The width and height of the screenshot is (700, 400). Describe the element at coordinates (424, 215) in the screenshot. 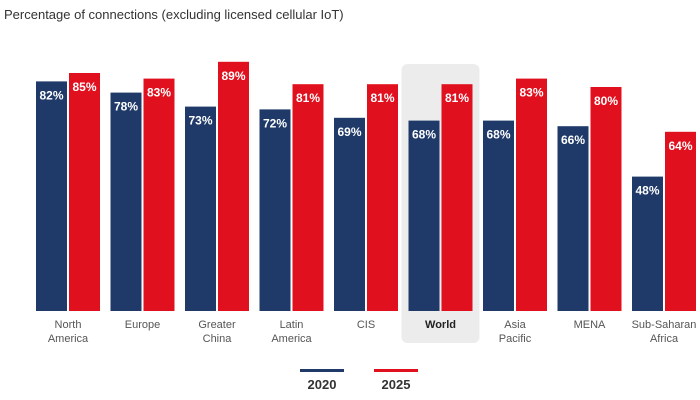

I see `bar-2020-world` at that location.